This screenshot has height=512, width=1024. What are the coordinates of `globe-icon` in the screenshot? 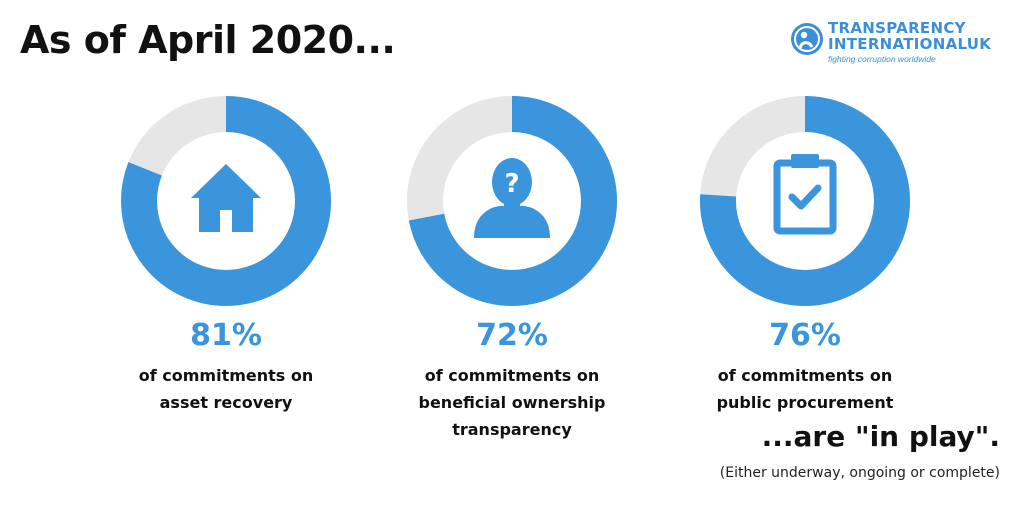 It's located at (807, 39).